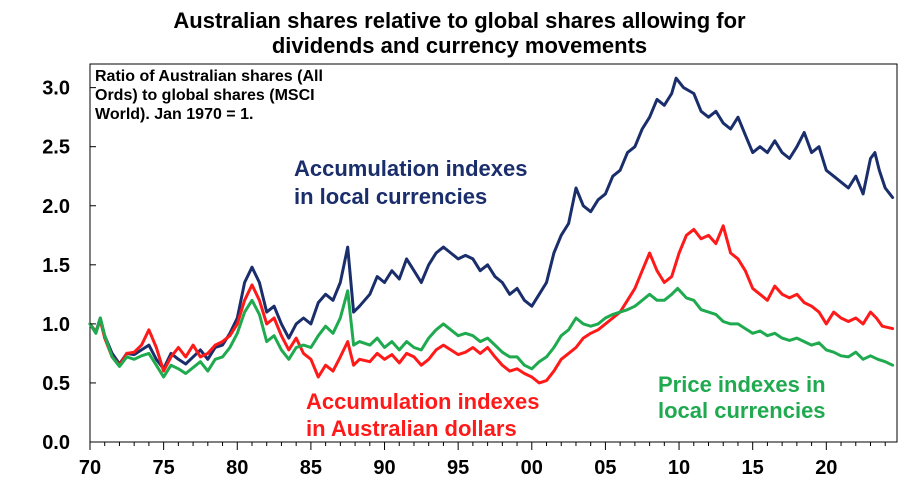 This screenshot has height=499, width=919. Describe the element at coordinates (56, 384) in the screenshot. I see `y-tick-label-1: 0.5` at that location.